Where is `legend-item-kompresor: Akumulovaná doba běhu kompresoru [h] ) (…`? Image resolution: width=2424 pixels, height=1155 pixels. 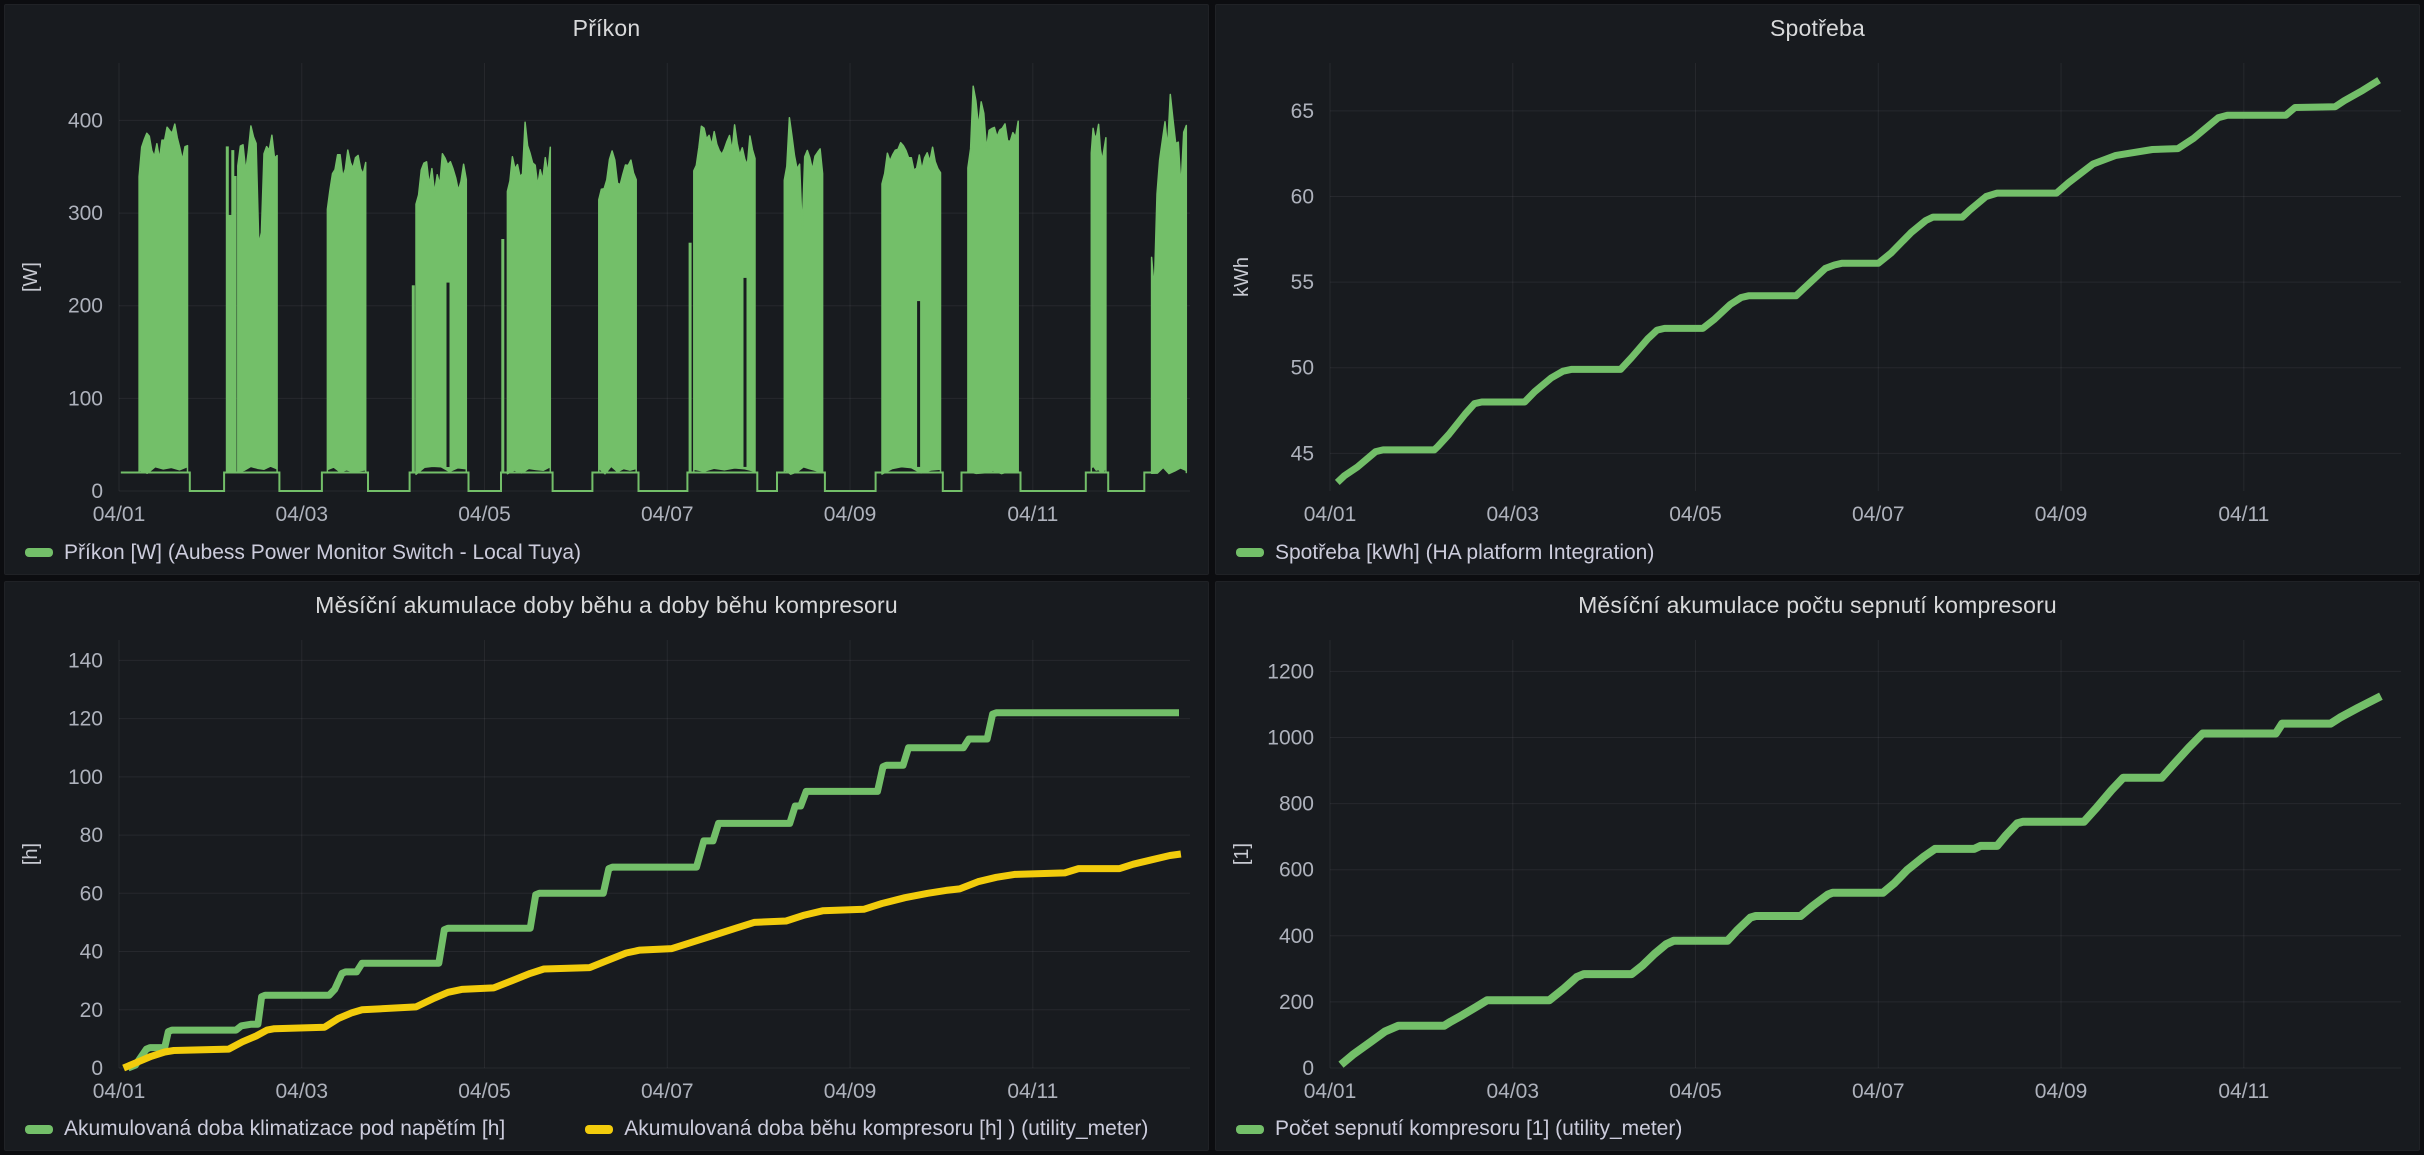
legend-item-kompresor: Akumulovaná doba běhu kompresoru [h] ) (… is located at coordinates (866, 1129).